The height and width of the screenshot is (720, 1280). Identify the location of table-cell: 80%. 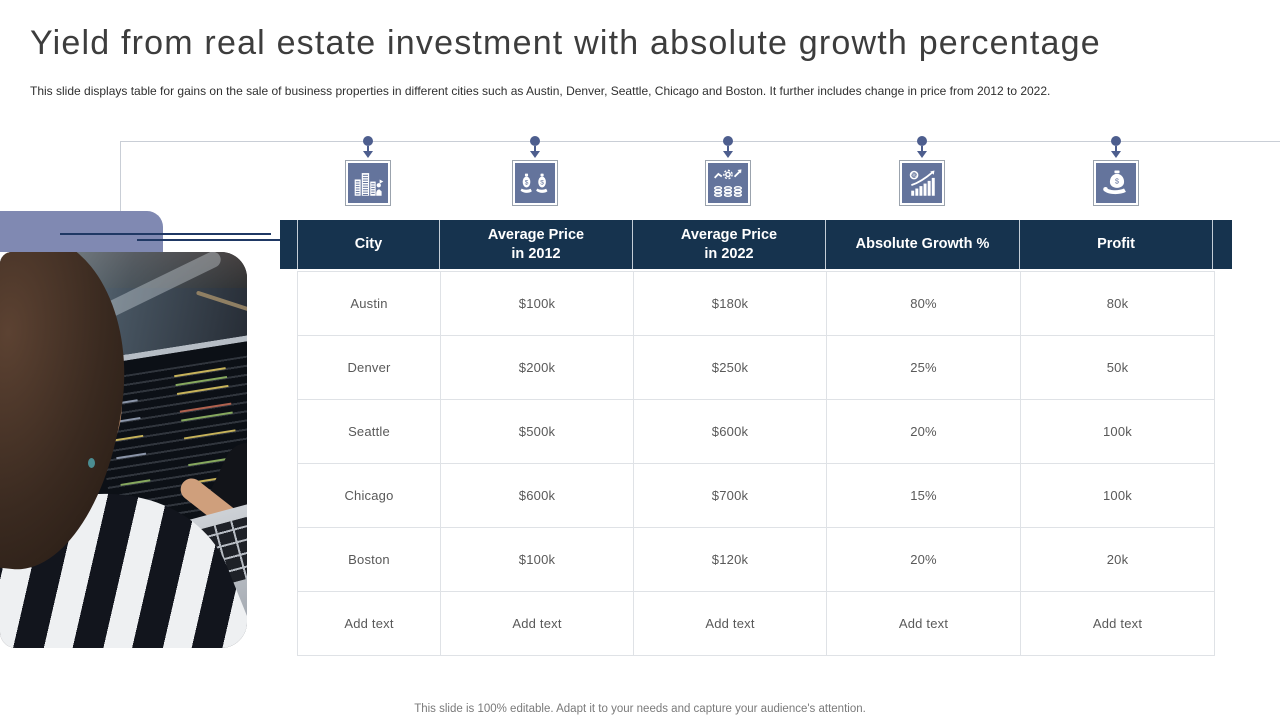
(923, 303).